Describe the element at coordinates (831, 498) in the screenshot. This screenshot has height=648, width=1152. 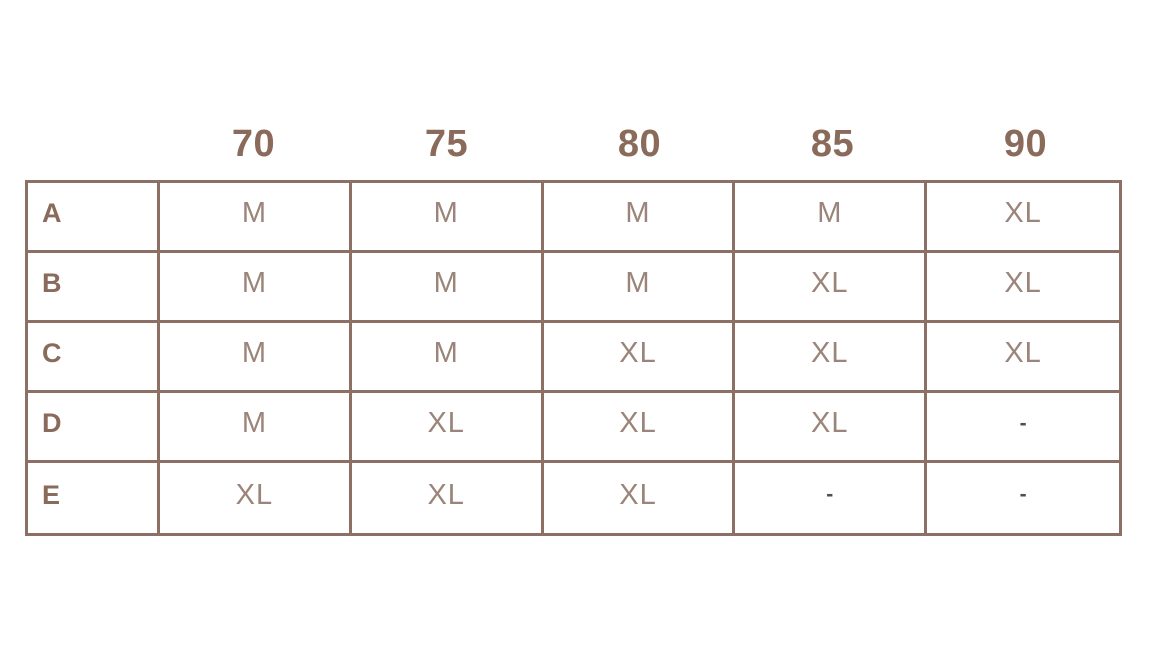
I see `table-cell-e-85: -` at that location.